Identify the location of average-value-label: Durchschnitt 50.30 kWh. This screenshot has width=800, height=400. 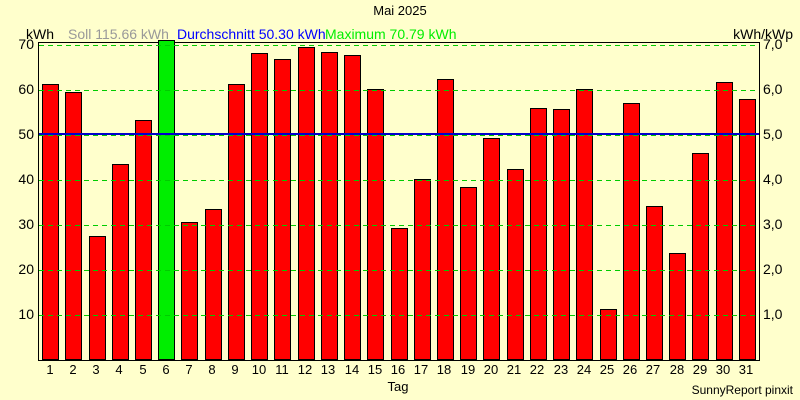
(251, 34).